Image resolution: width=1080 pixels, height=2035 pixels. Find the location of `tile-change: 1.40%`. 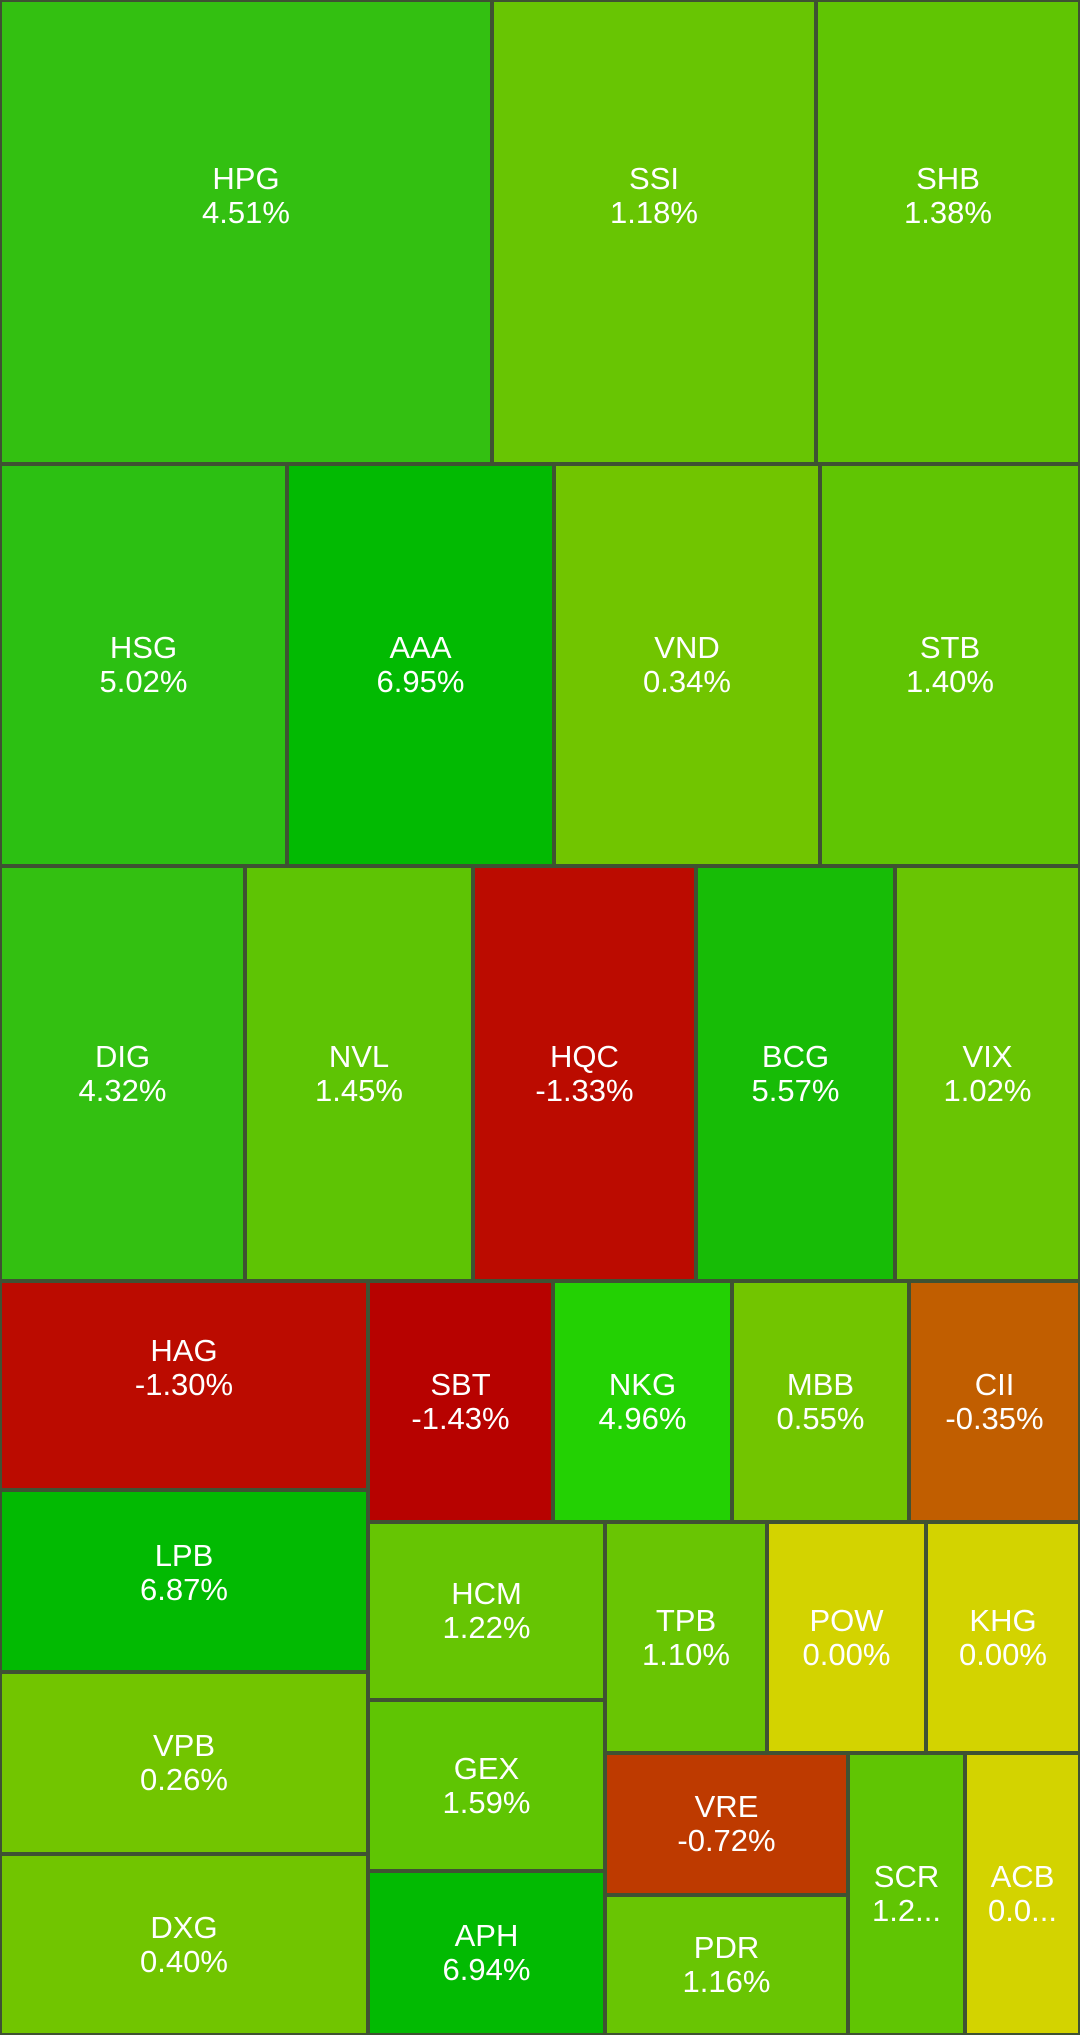

tile-change: 1.40% is located at coordinates (950, 681).